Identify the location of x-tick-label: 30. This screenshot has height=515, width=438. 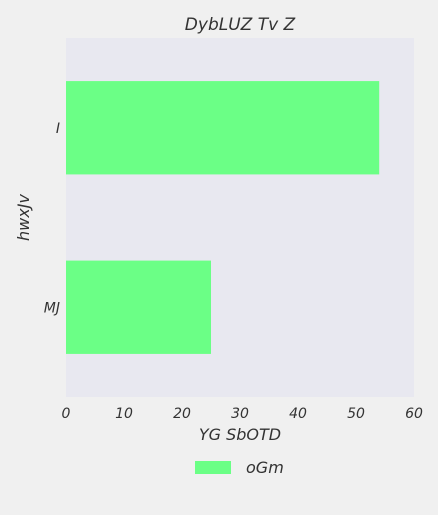
(240, 414).